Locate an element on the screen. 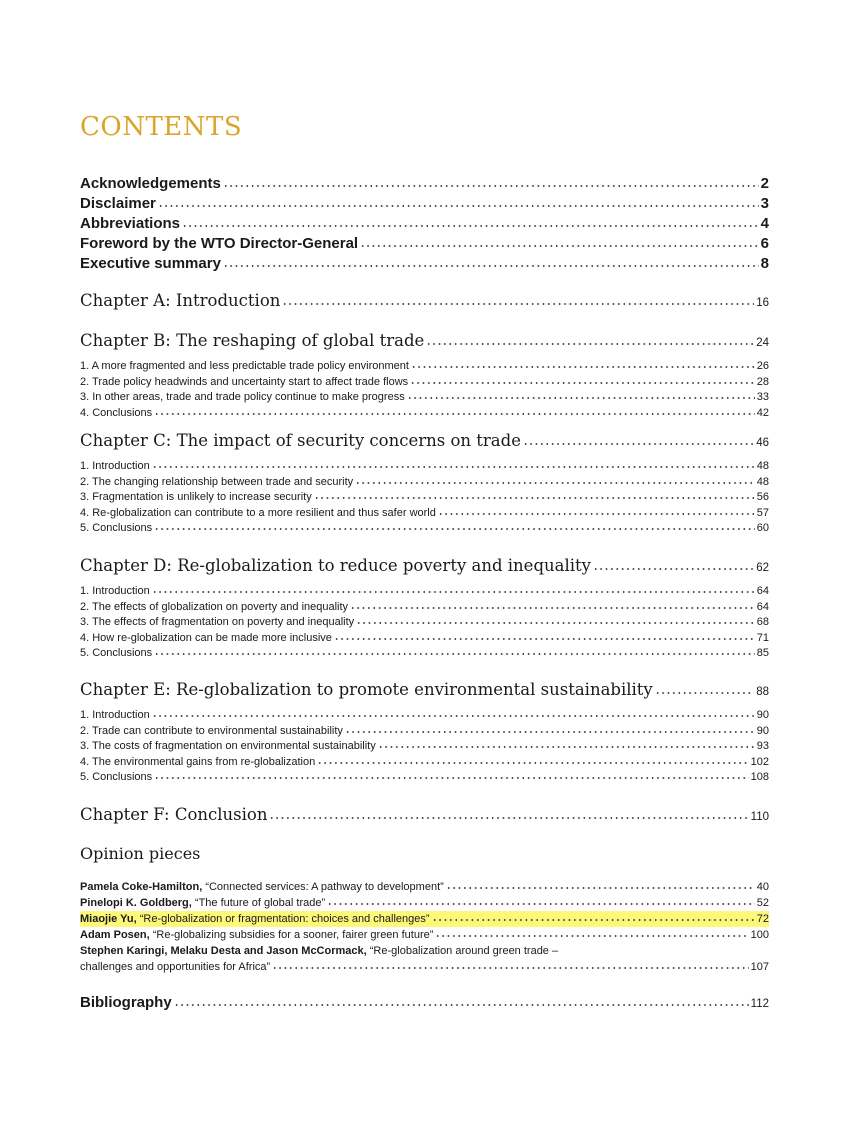  toc-entry-section: 4. Conclusions 42 is located at coordinates (424, 412).